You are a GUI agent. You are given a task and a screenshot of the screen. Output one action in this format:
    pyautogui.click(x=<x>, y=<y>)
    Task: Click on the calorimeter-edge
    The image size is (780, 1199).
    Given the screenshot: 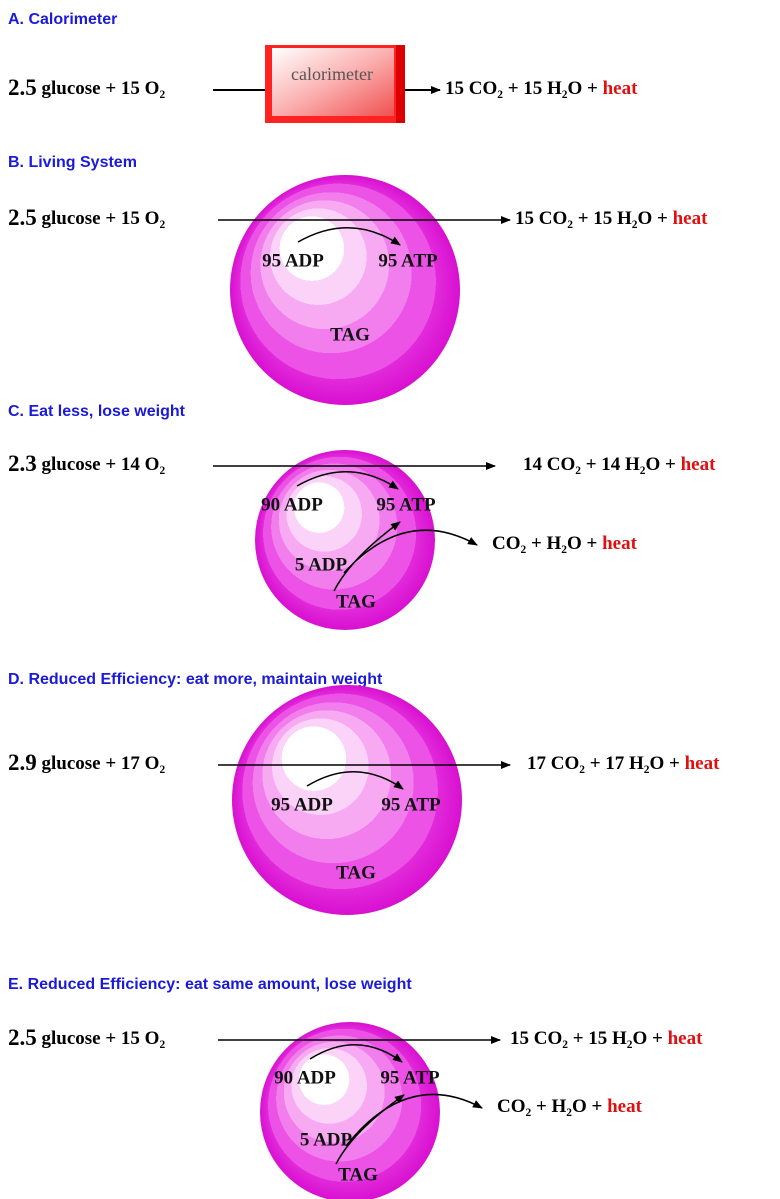 What is the action you would take?
    pyautogui.click(x=400, y=84)
    